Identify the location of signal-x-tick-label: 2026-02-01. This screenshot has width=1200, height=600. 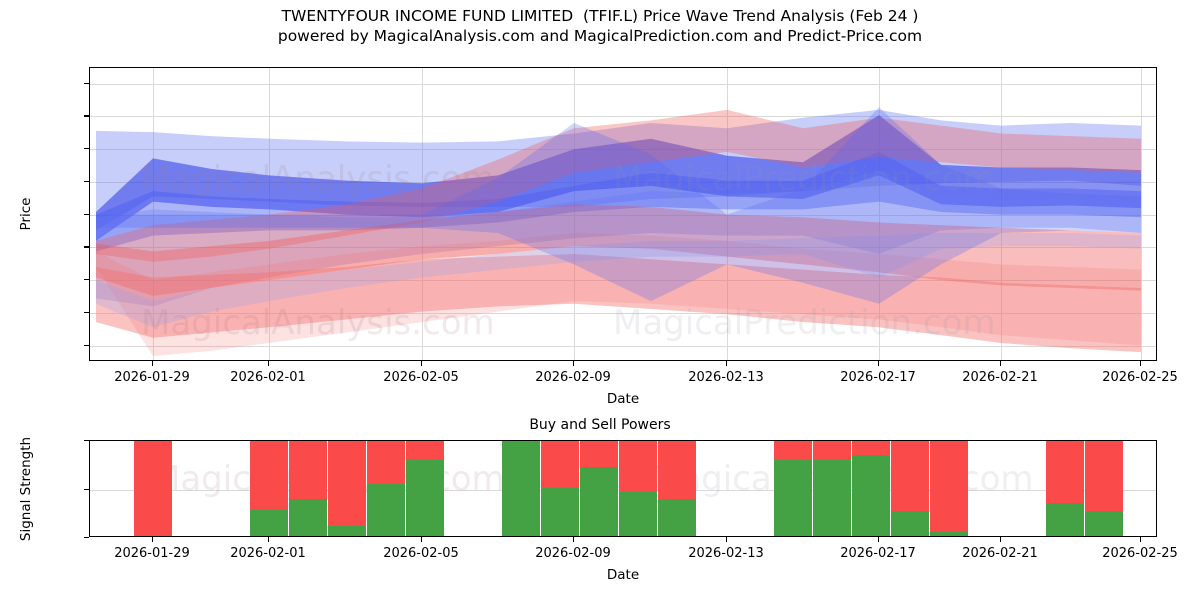
(268, 553).